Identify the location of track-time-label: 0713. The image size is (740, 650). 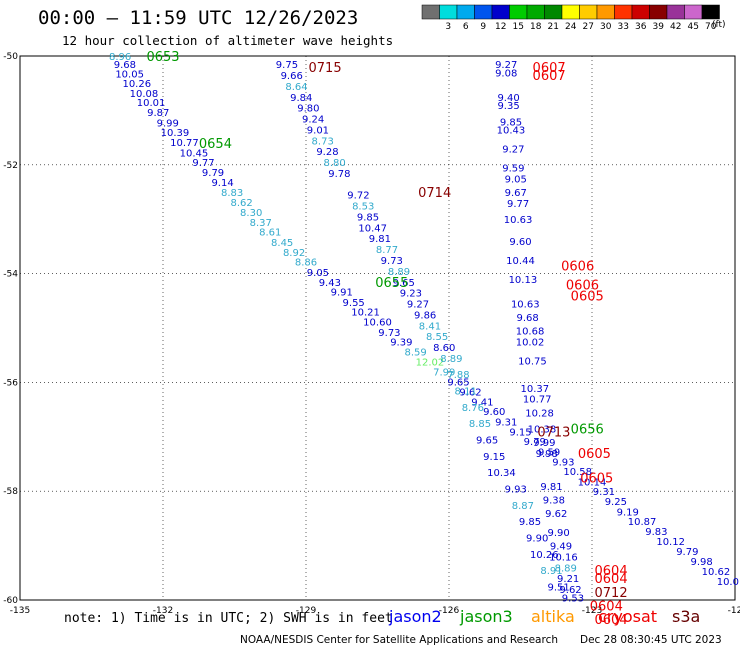
(553, 432).